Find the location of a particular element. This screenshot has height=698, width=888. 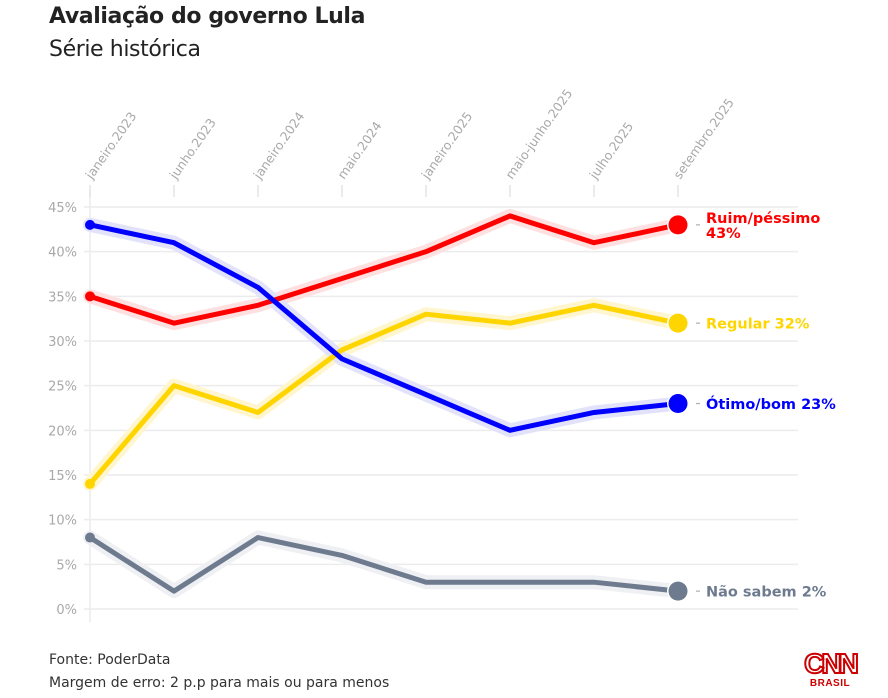

cnn-logo-text: CNN is located at coordinates (831, 663).